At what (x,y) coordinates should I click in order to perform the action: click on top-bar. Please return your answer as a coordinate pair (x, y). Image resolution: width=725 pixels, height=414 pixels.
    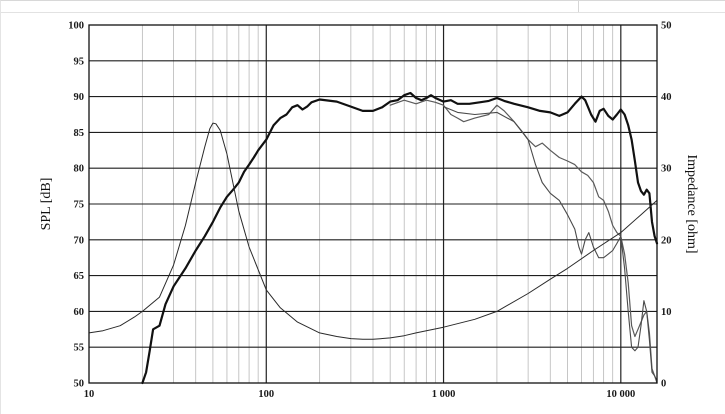
    Looking at the image, I should click on (363, 7).